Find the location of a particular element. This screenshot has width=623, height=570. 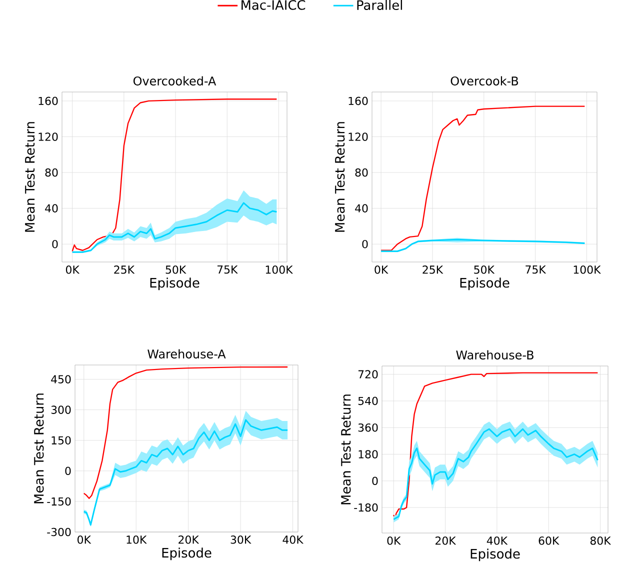

y-tick-label: -150 is located at coordinates (59, 501).